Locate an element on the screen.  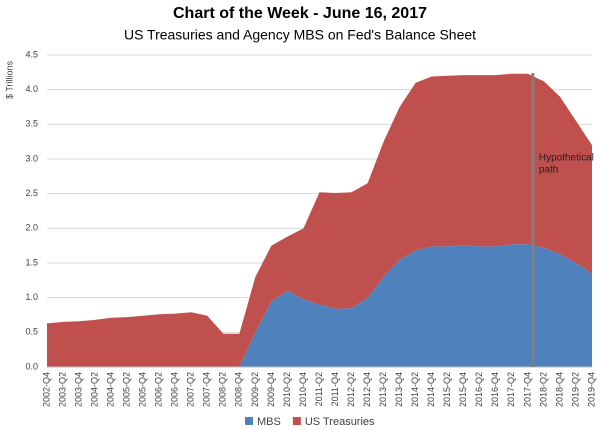
x-tick-label: 2009-Q4 is located at coordinates (271, 389).